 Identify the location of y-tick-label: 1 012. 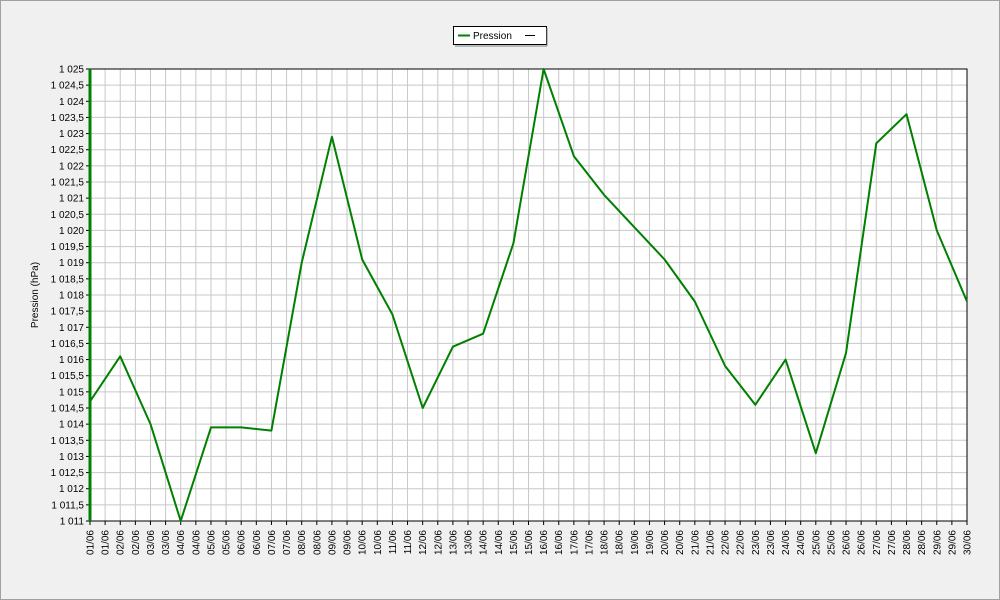
(71, 489).